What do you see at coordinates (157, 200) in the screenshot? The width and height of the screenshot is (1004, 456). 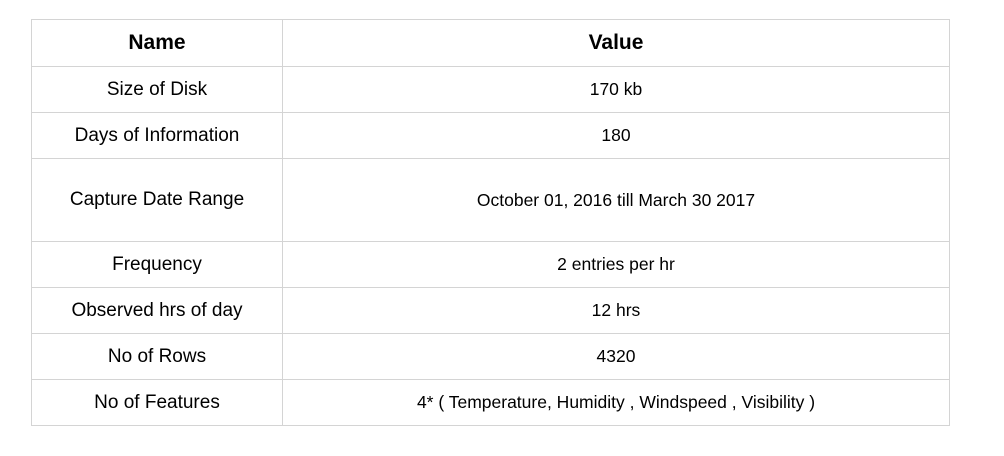 I see `row-name-cell: Capture Date Range` at bounding box center [157, 200].